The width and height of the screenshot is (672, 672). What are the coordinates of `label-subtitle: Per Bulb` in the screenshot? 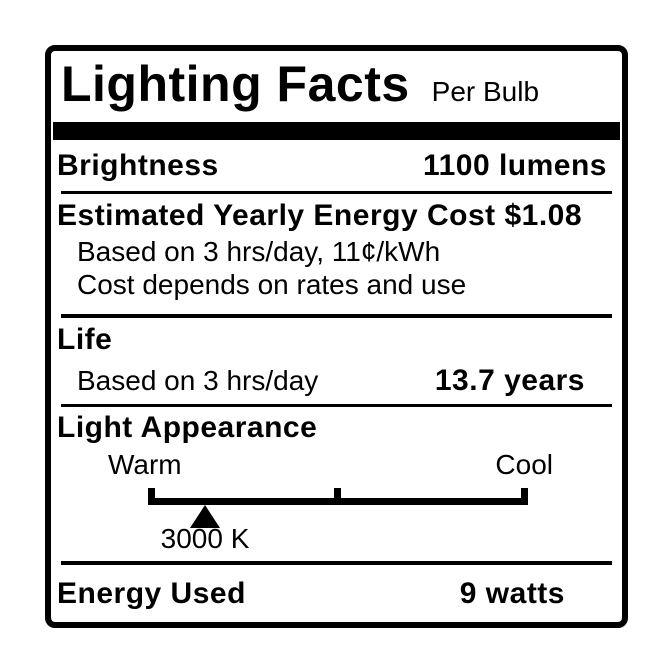 It's located at (485, 91).